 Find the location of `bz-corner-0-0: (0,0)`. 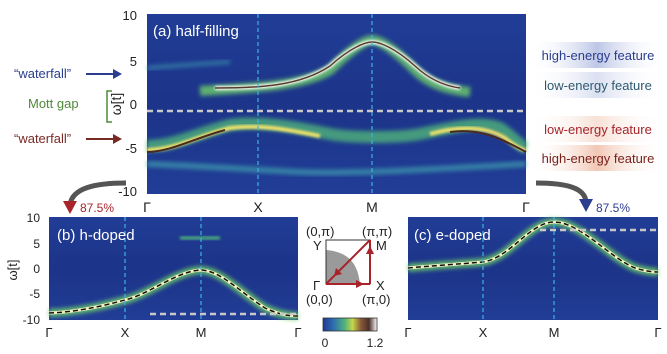

bz-corner-0-0: (0,0) is located at coordinates (319, 299).